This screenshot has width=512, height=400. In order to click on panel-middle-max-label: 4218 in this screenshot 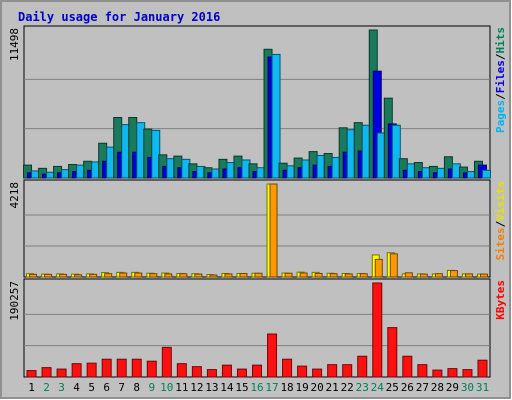, I will do `click(14, 195)`.